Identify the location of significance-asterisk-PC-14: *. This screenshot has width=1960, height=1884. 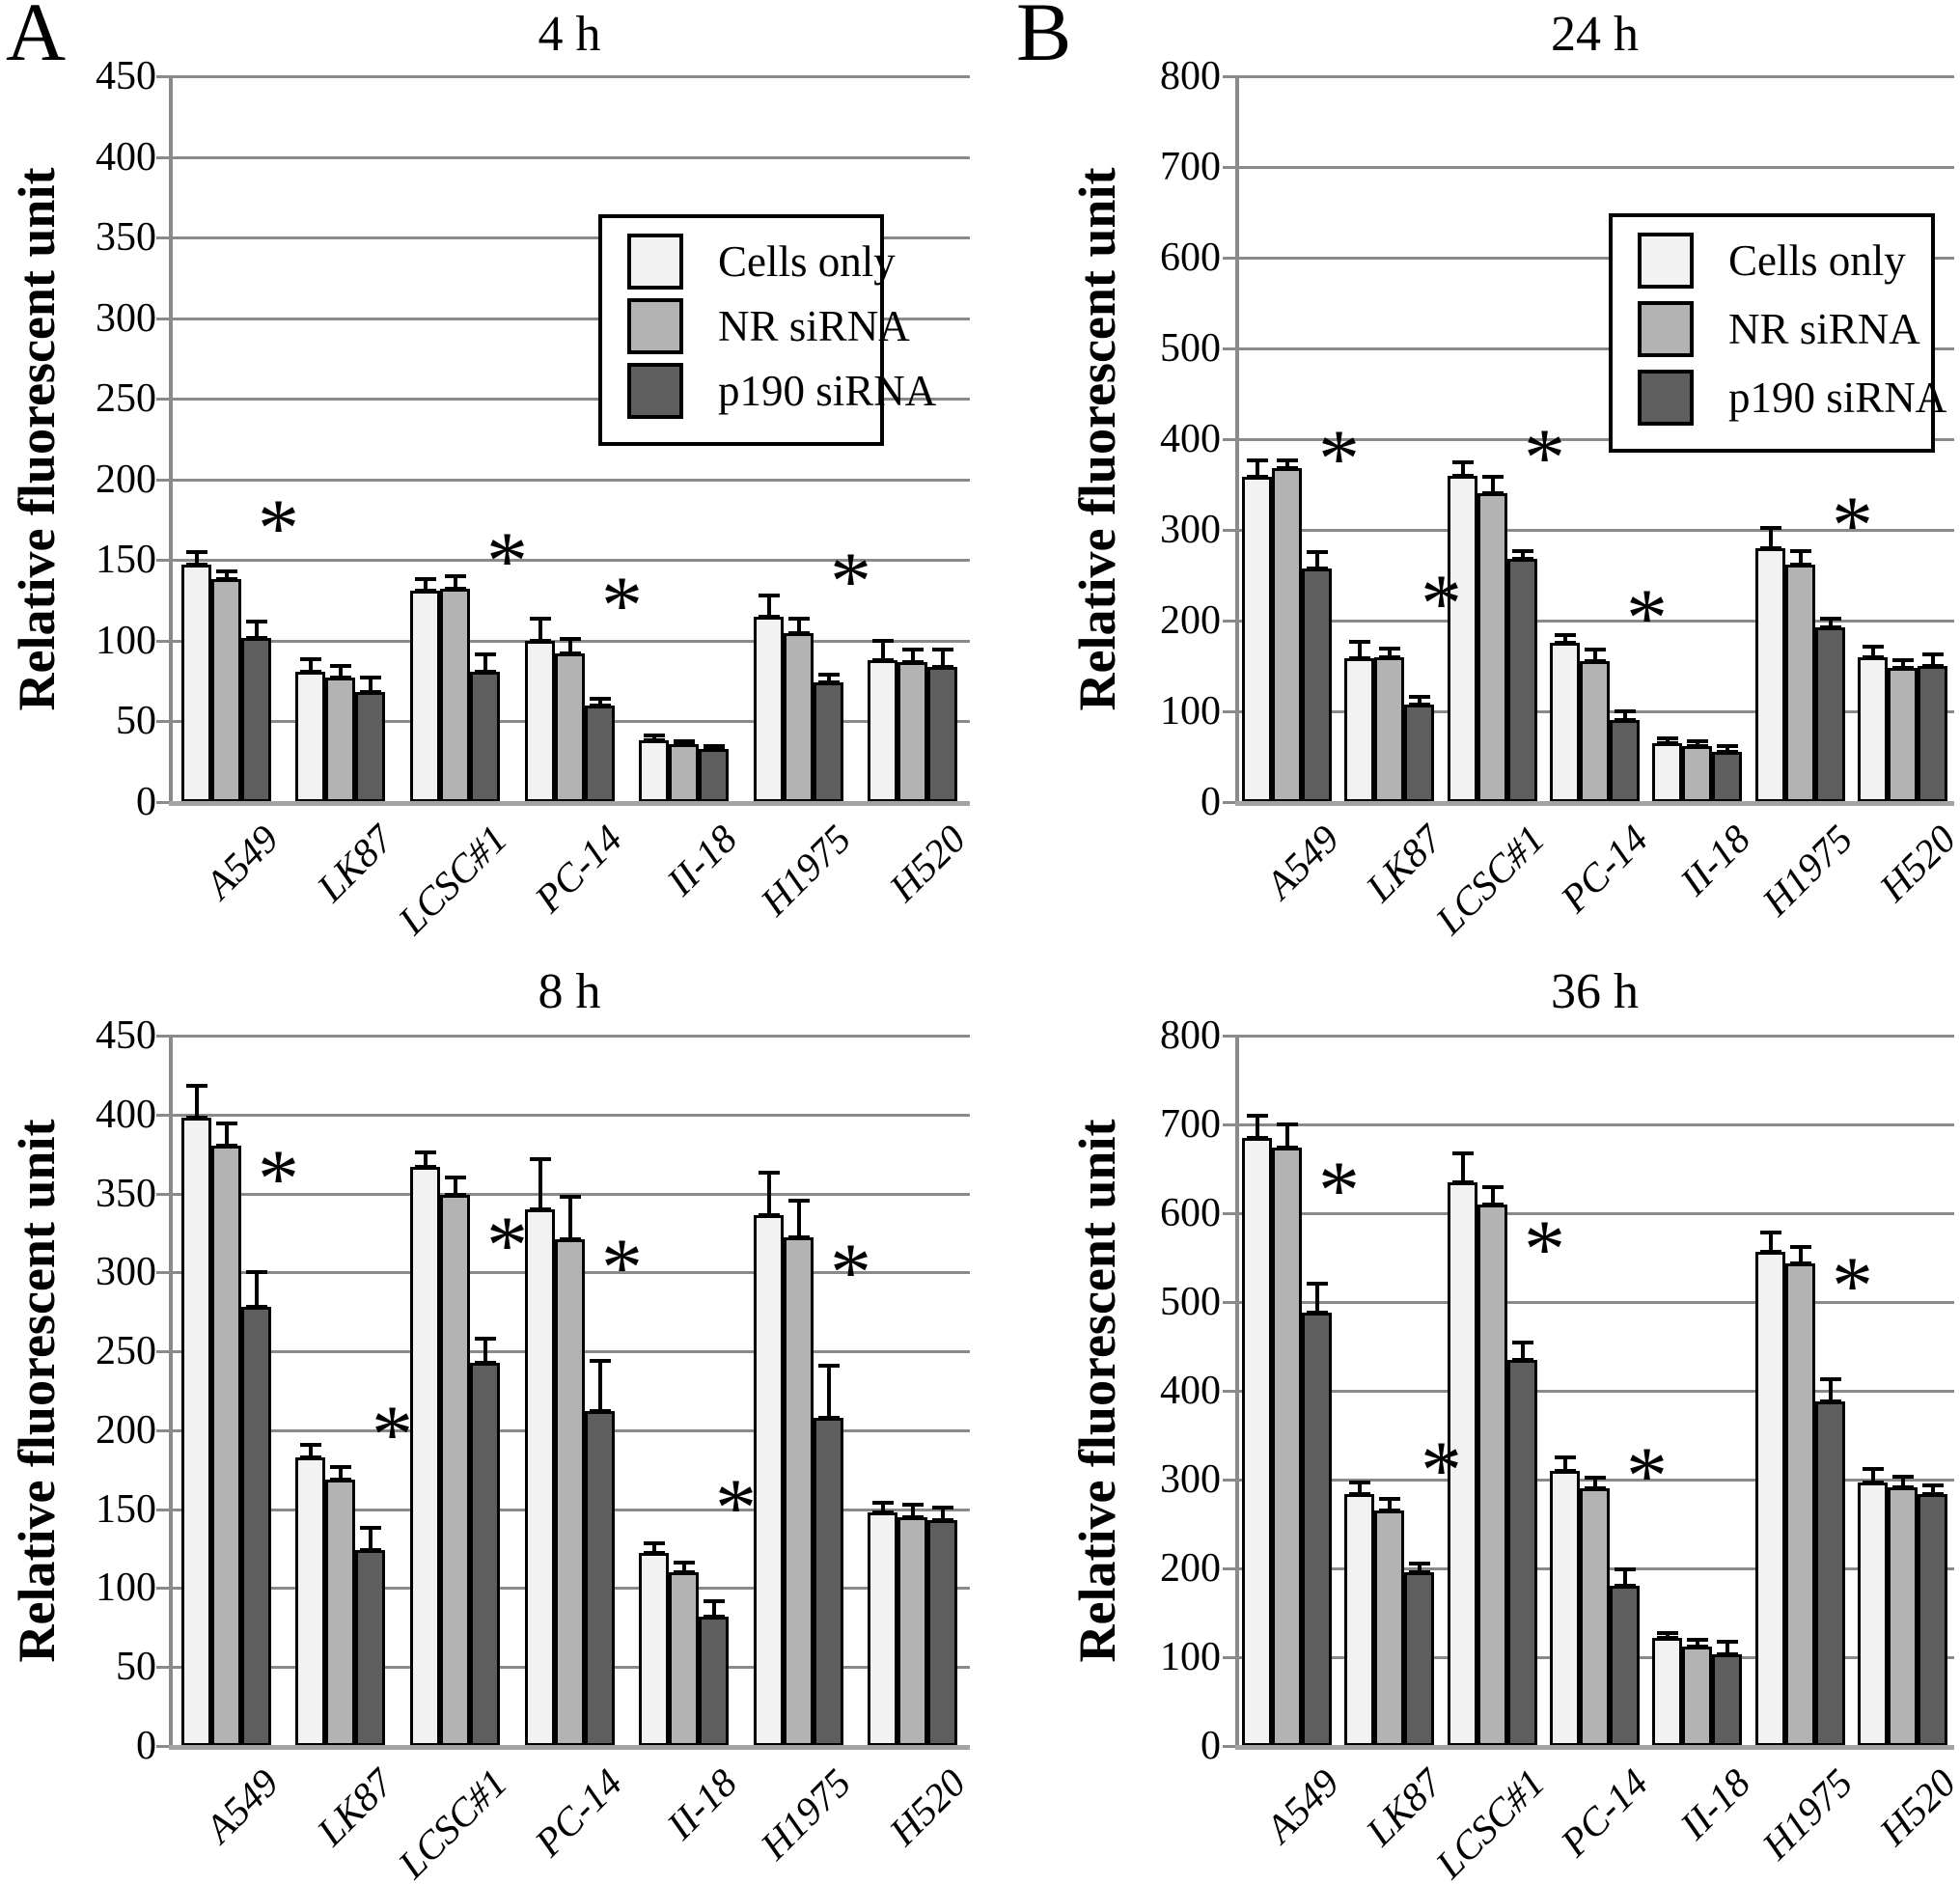
(622, 605).